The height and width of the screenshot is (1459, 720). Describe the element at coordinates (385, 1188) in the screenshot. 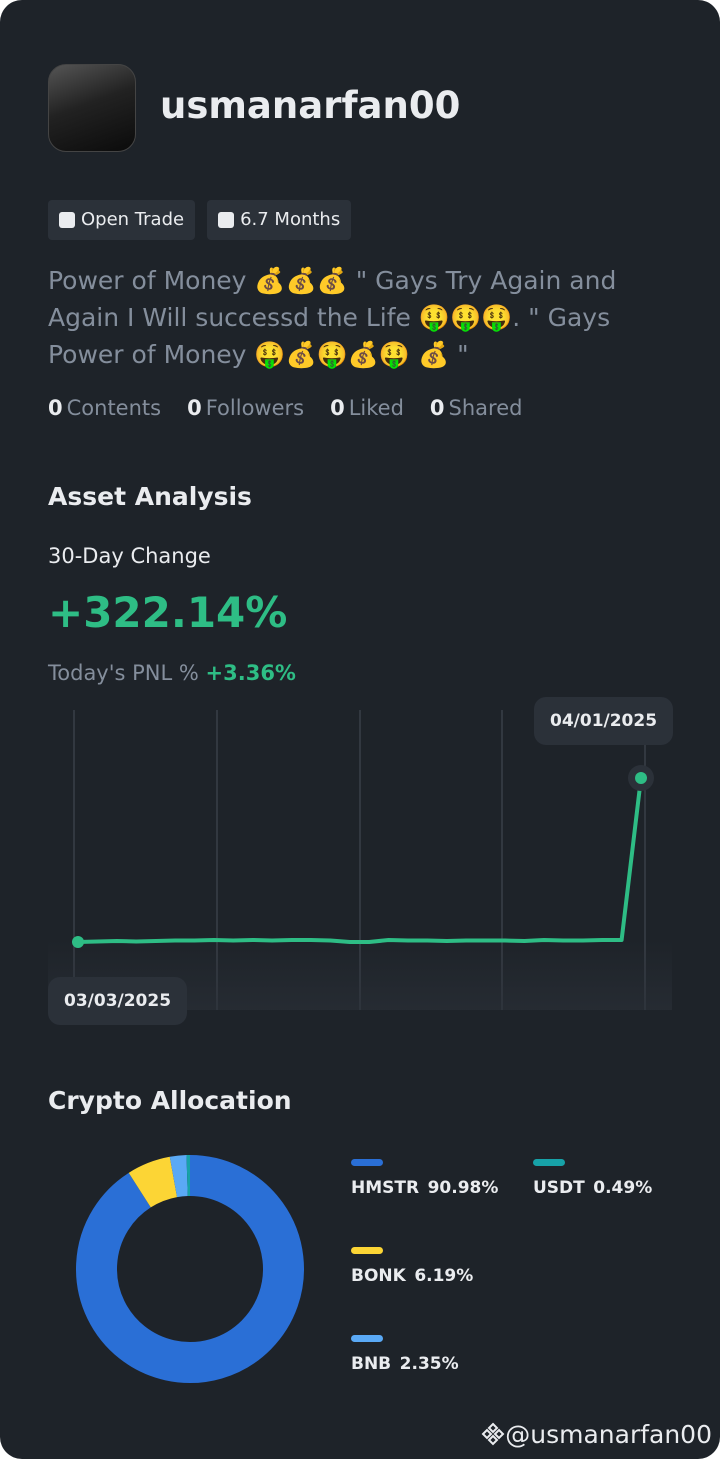

I see `legend-asset: HMSTR` at that location.